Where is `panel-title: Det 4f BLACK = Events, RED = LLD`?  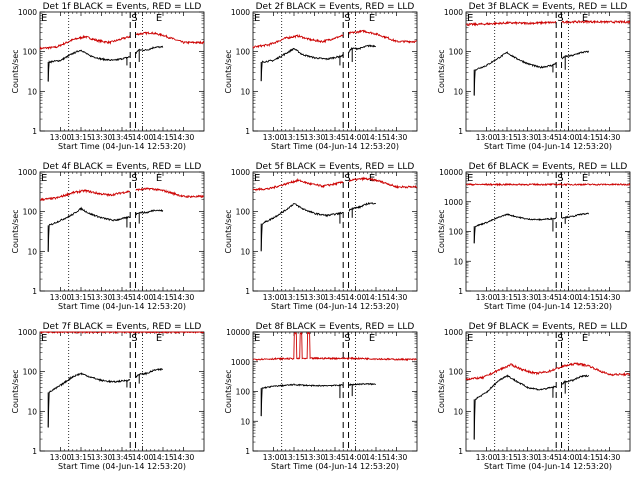
panel-title: Det 4f BLACK = Events, RED = LLD is located at coordinates (122, 167).